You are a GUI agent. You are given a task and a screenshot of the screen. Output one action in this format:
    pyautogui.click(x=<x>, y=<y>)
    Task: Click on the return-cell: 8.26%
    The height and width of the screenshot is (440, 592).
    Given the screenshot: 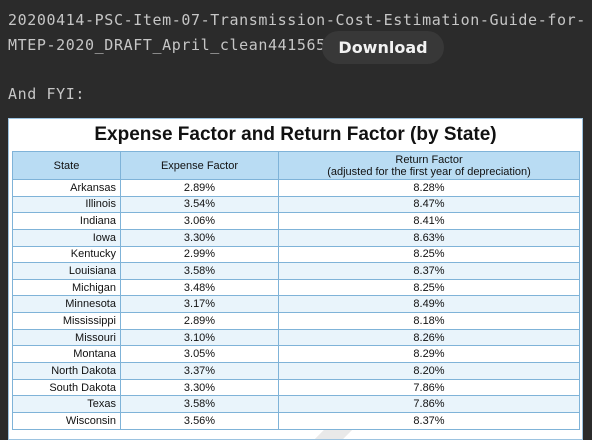 What is the action you would take?
    pyautogui.click(x=429, y=337)
    